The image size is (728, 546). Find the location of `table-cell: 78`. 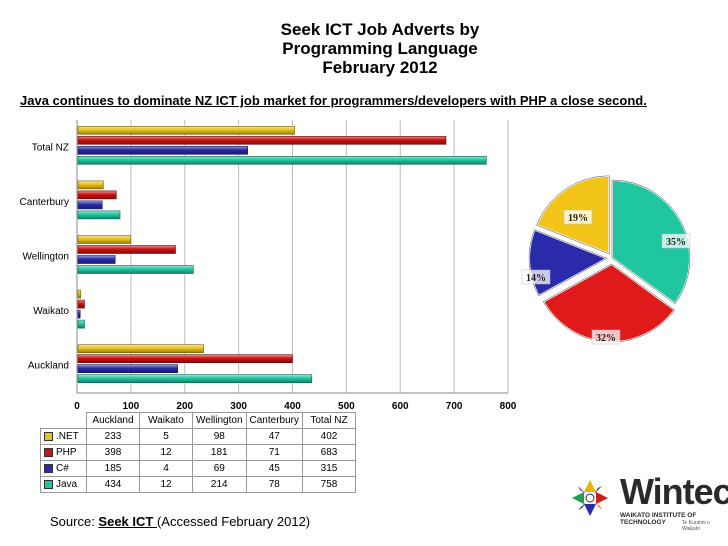

table-cell: 78 is located at coordinates (274, 484).